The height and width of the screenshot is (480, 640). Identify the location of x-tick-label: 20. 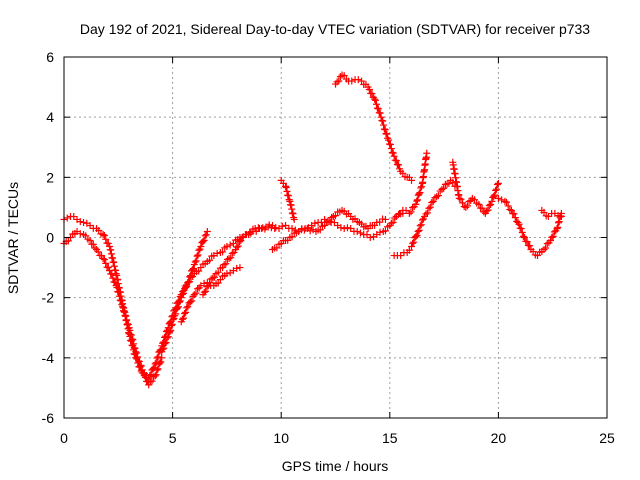
(499, 438).